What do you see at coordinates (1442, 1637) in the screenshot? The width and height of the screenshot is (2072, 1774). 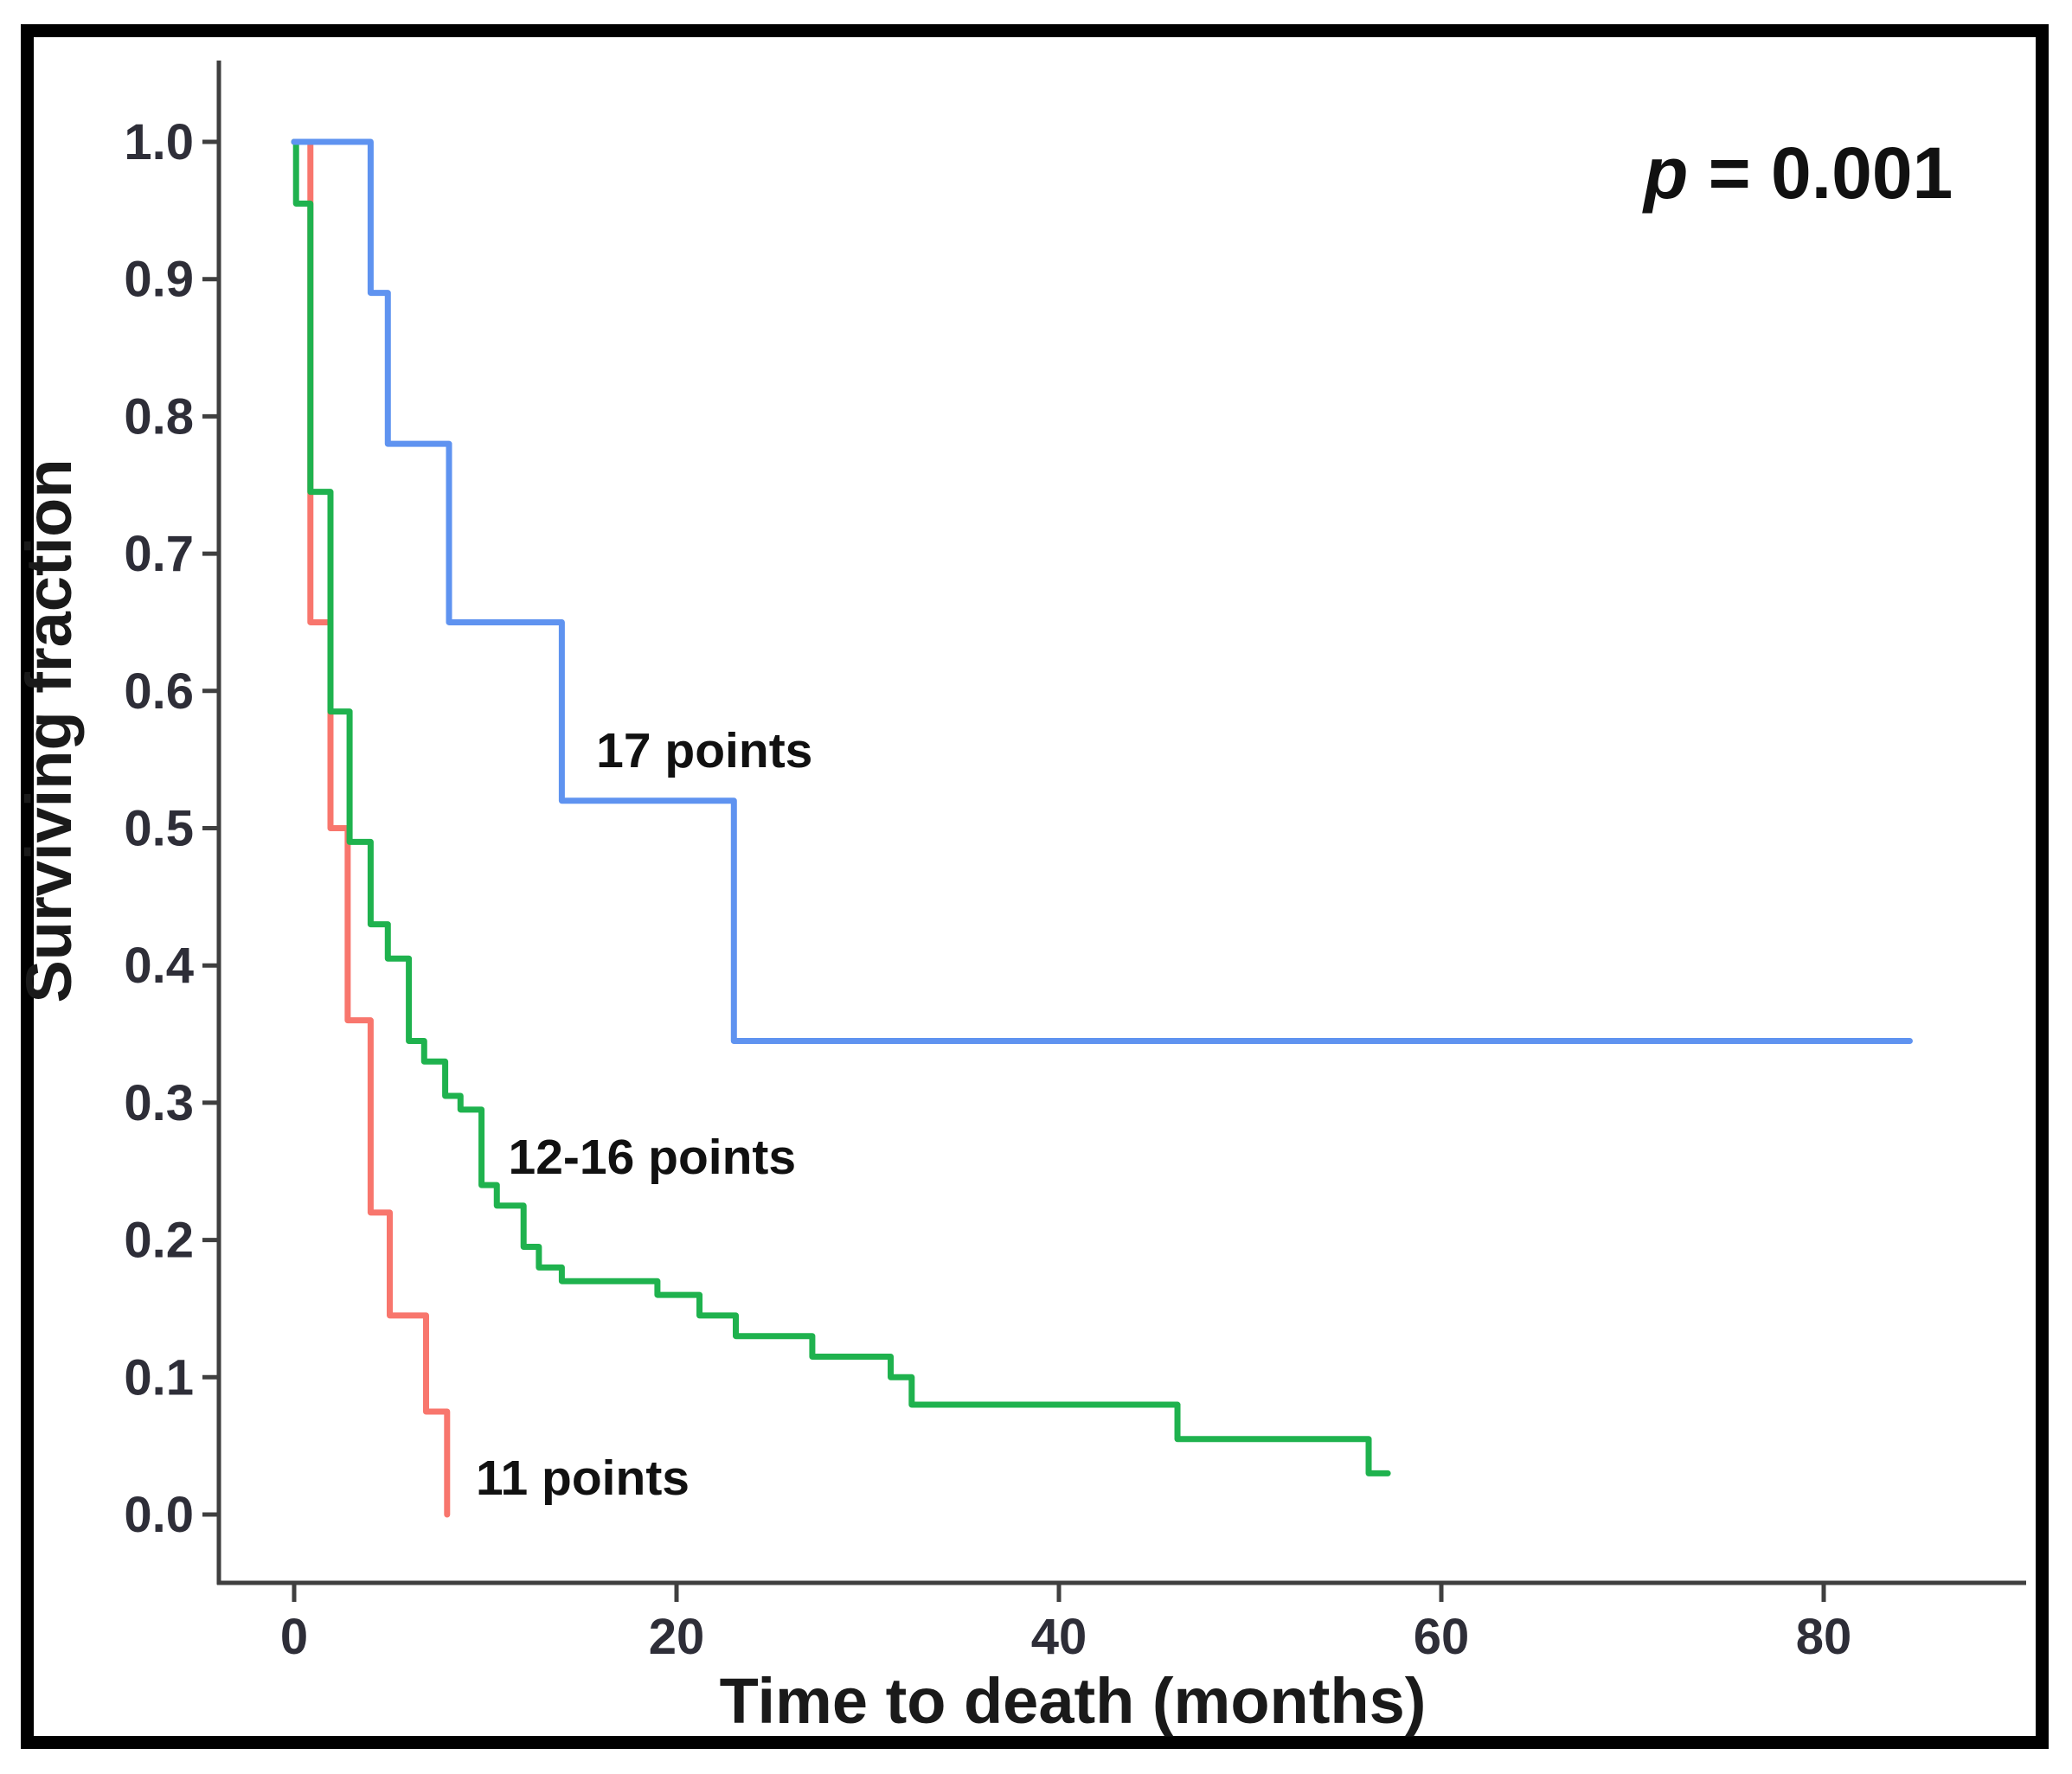 I see `x-tick-label: 60` at bounding box center [1442, 1637].